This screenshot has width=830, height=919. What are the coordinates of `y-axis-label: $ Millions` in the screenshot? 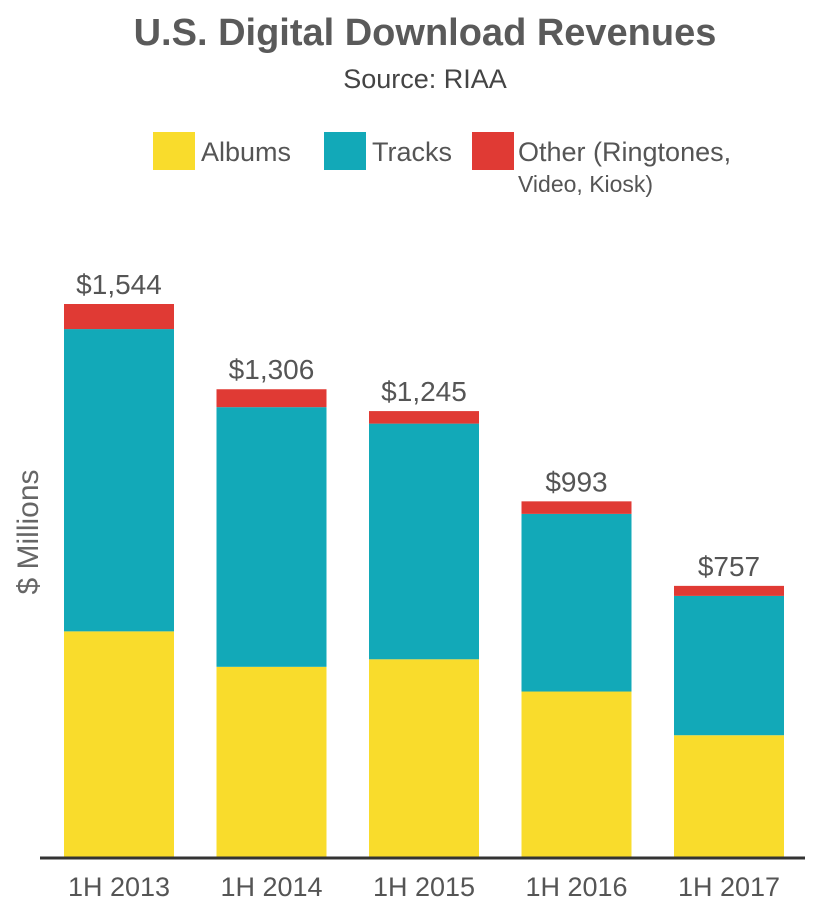 It's located at (28, 531).